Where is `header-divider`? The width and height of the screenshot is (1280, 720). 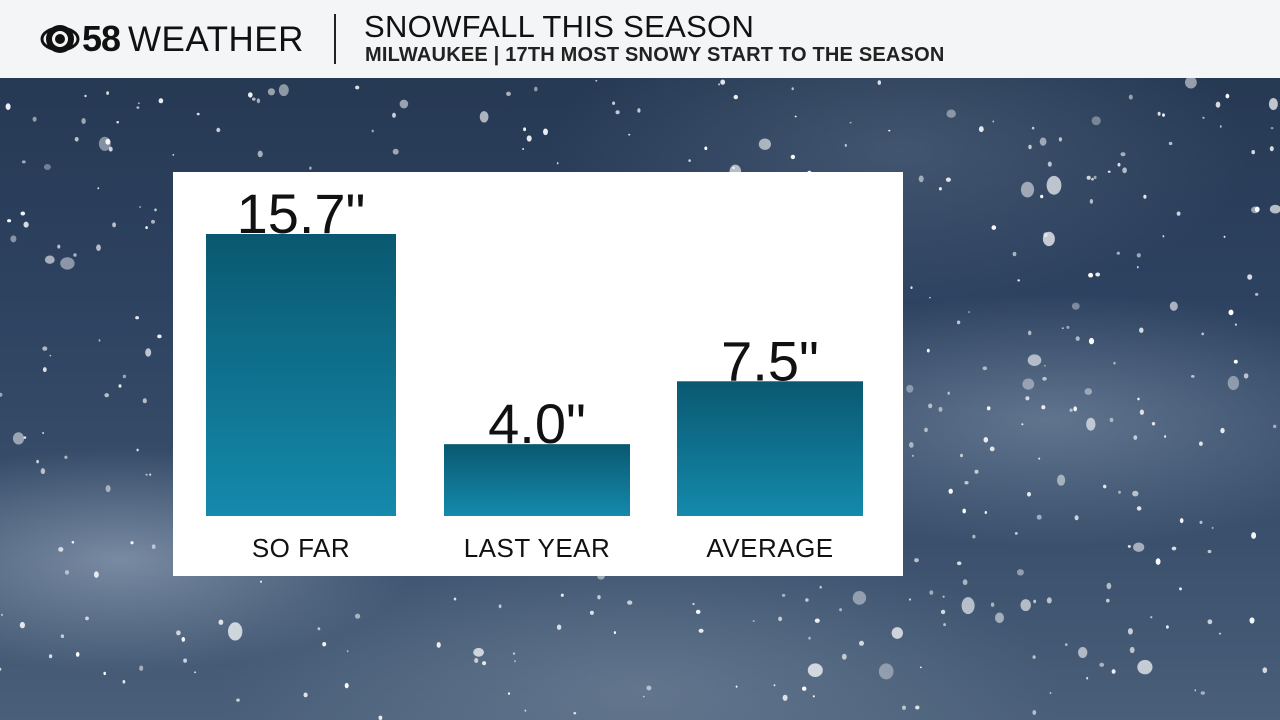
header-divider is located at coordinates (335, 39).